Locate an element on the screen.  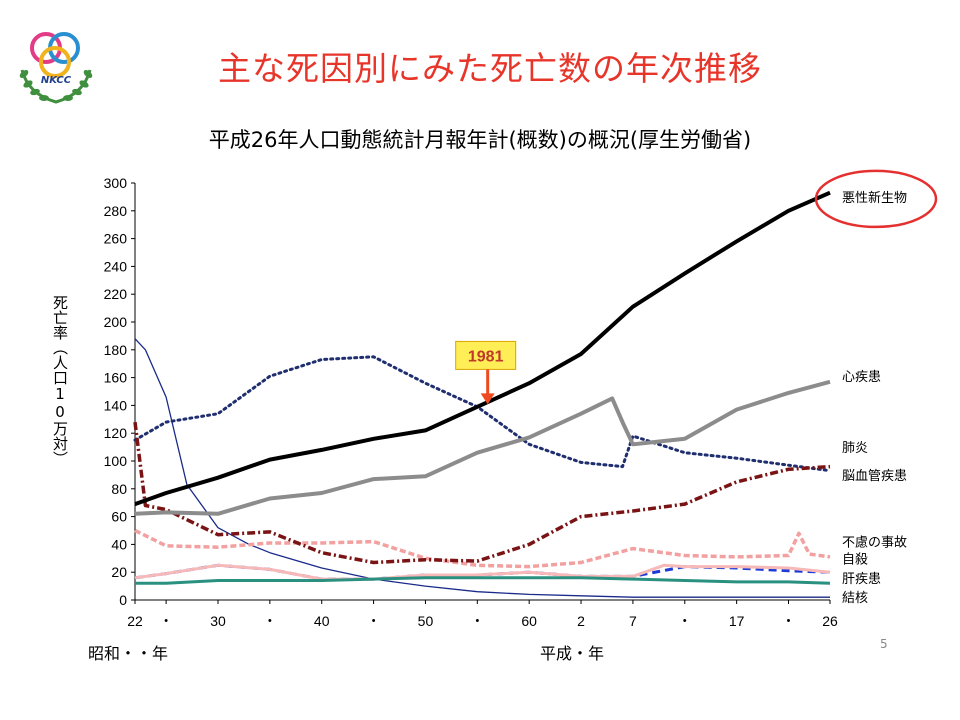
page-number: 5 is located at coordinates (884, 644).